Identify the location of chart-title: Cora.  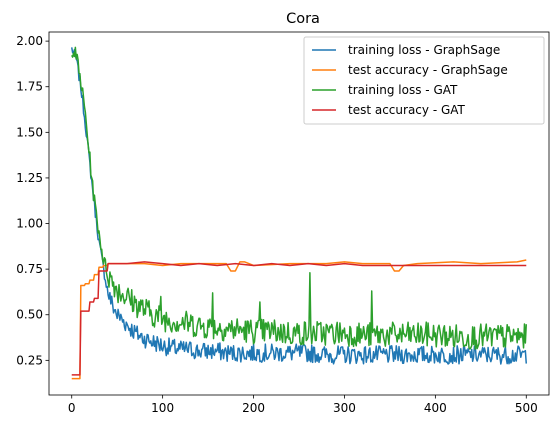
(303, 19).